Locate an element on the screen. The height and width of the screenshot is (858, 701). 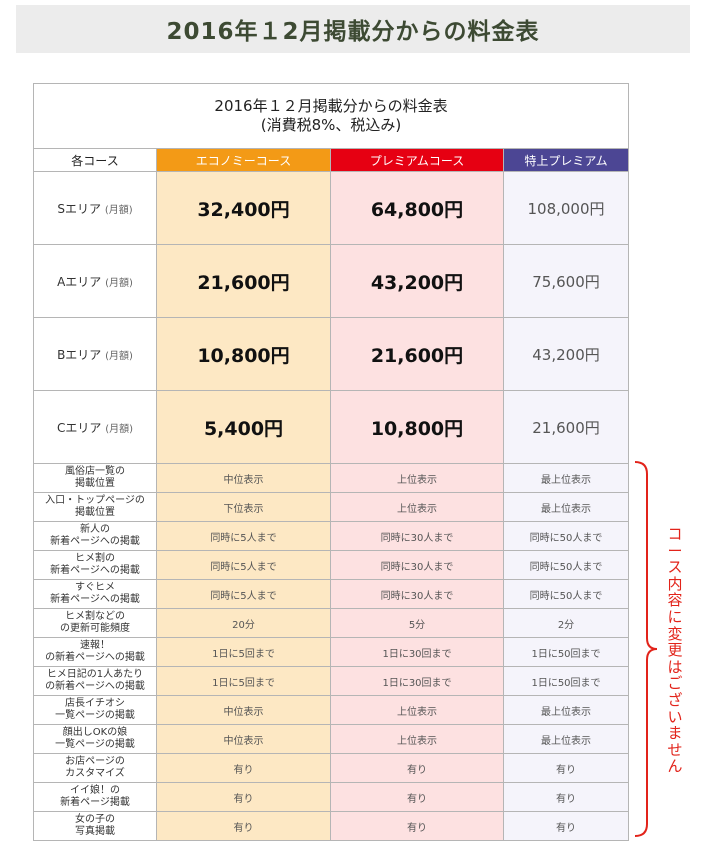
top-premium-price: 108,000円 is located at coordinates (566, 208).